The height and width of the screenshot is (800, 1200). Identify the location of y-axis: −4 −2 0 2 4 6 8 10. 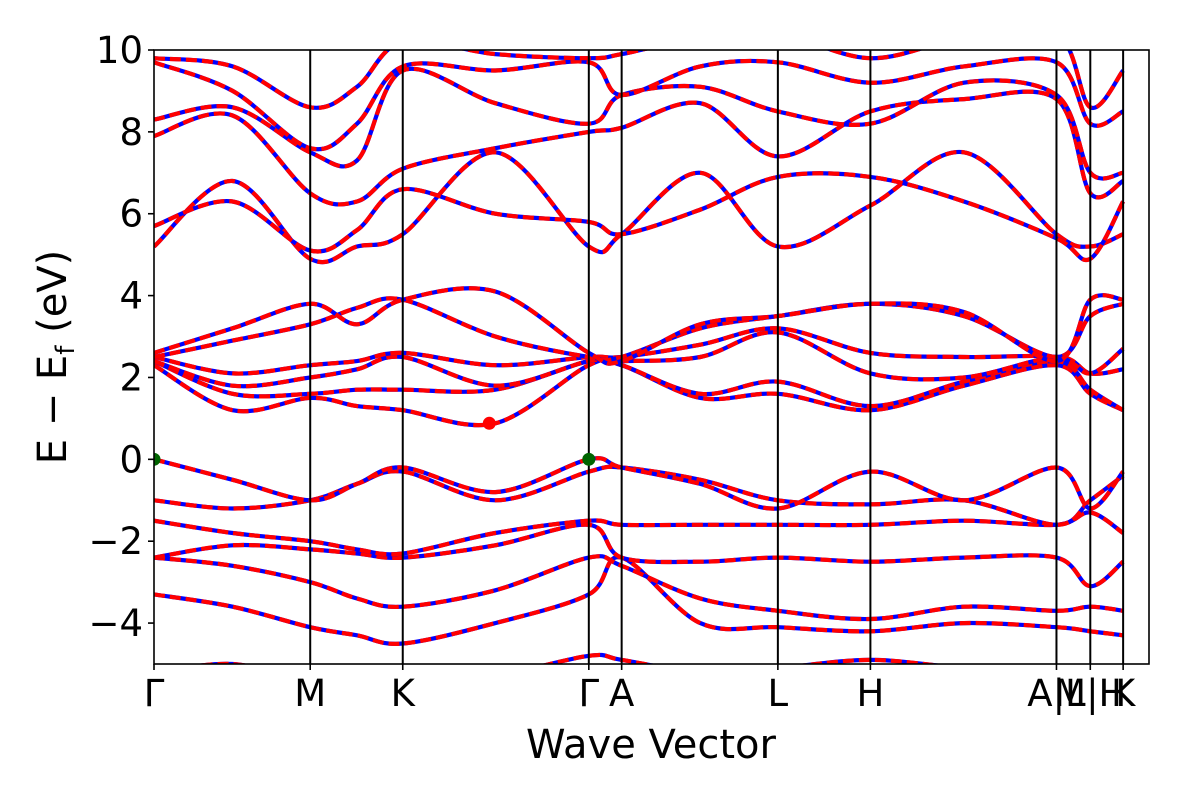
(121, 337).